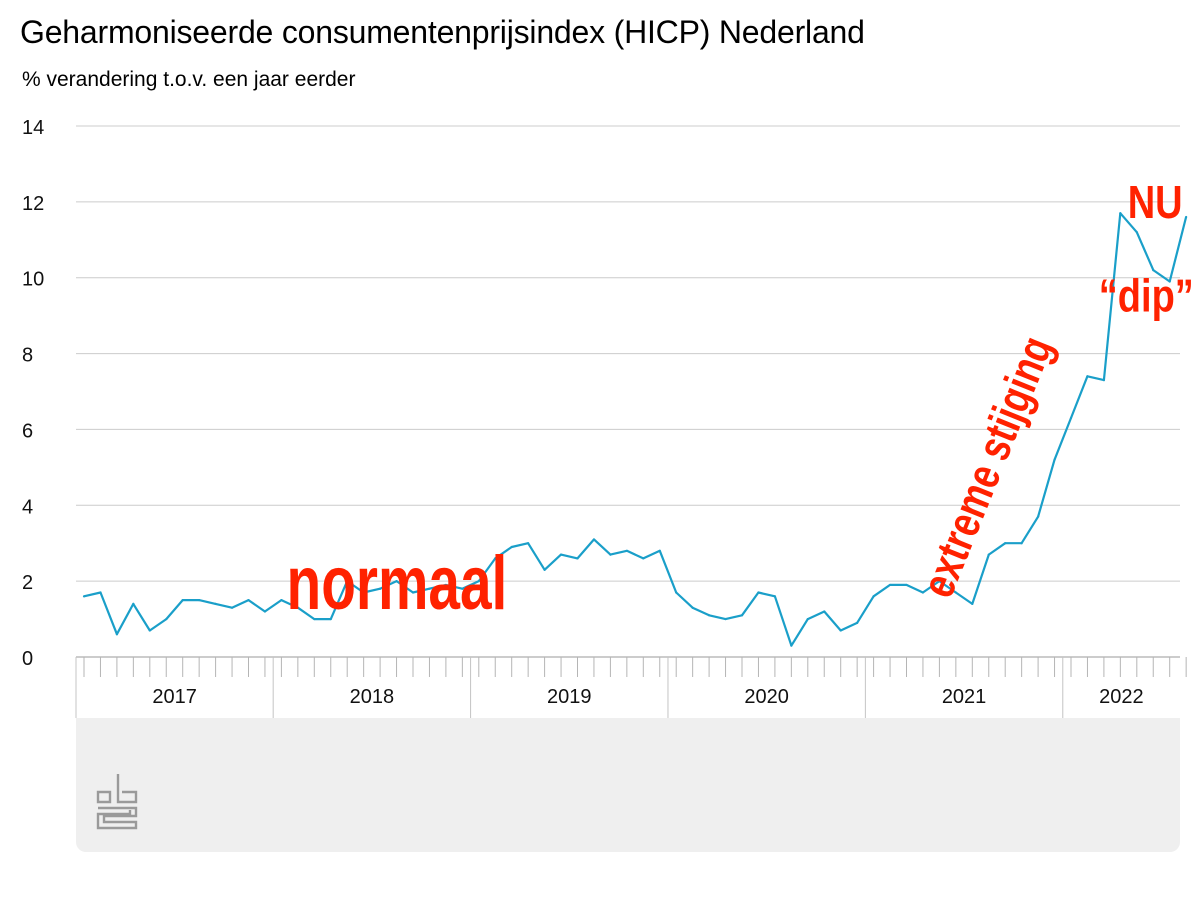 Image resolution: width=1200 pixels, height=900 pixels. Describe the element at coordinates (117, 802) in the screenshot. I see `cbs-logo-icon` at that location.